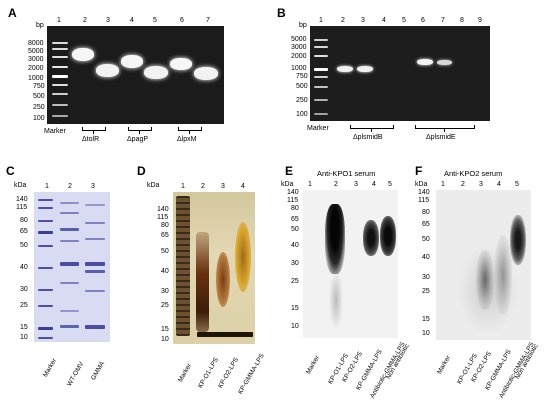 This screenshot has height=401, width=550. What do you see at coordinates (190, 129) in the screenshot?
I see `group-bracket` at bounding box center [190, 129].